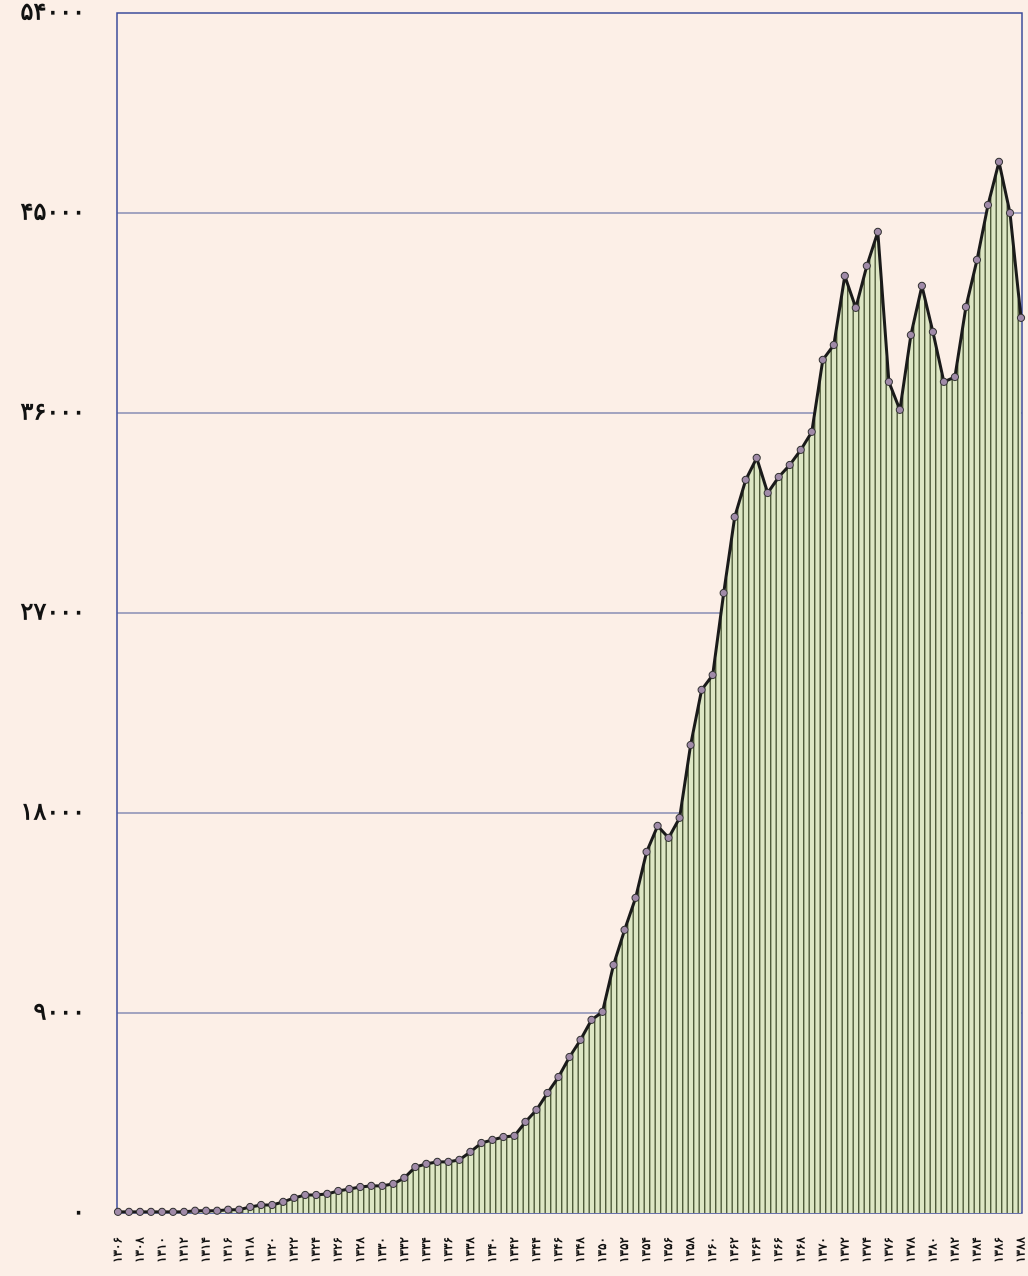 The height and width of the screenshot is (1276, 1028). Describe the element at coordinates (932, 1250) in the screenshot. I see `x-tick-label: ۱۳۸۰` at that location.